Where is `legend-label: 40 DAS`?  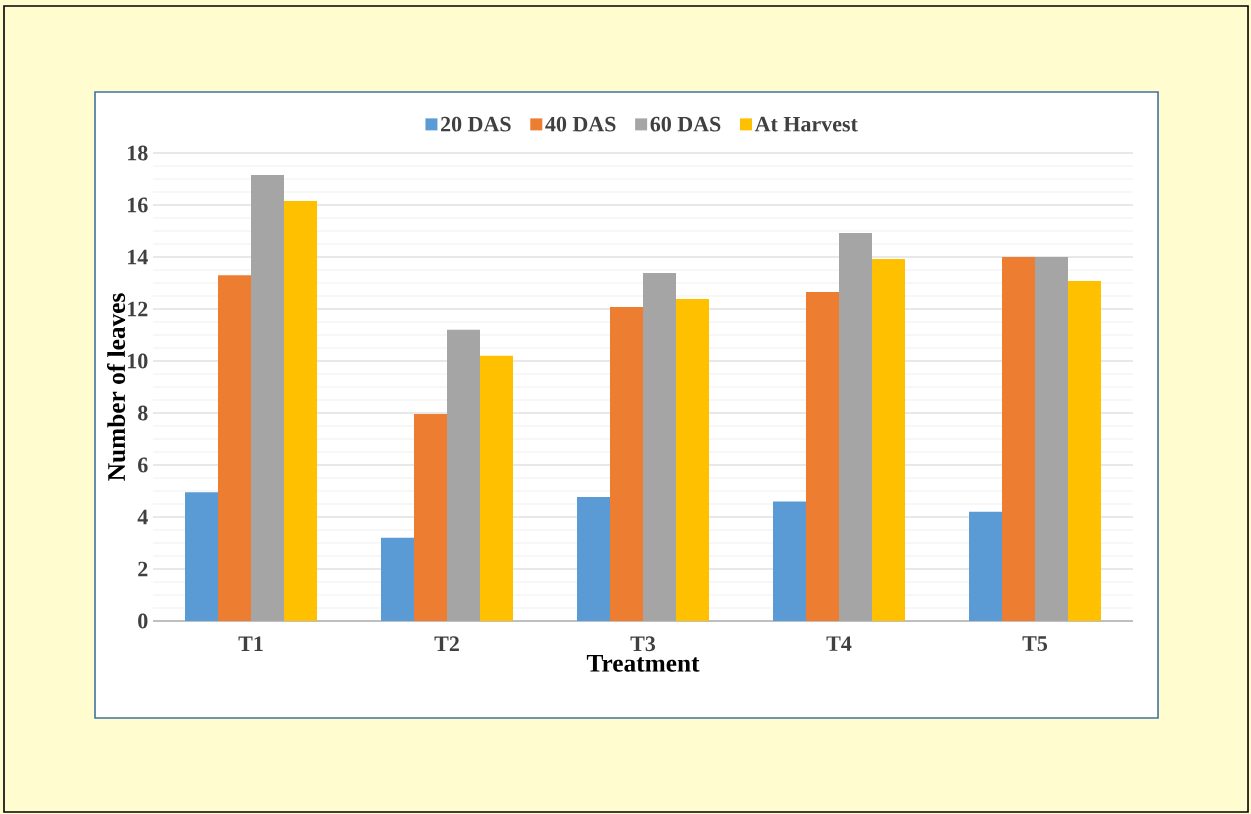 legend-label: 40 DAS is located at coordinates (580, 124).